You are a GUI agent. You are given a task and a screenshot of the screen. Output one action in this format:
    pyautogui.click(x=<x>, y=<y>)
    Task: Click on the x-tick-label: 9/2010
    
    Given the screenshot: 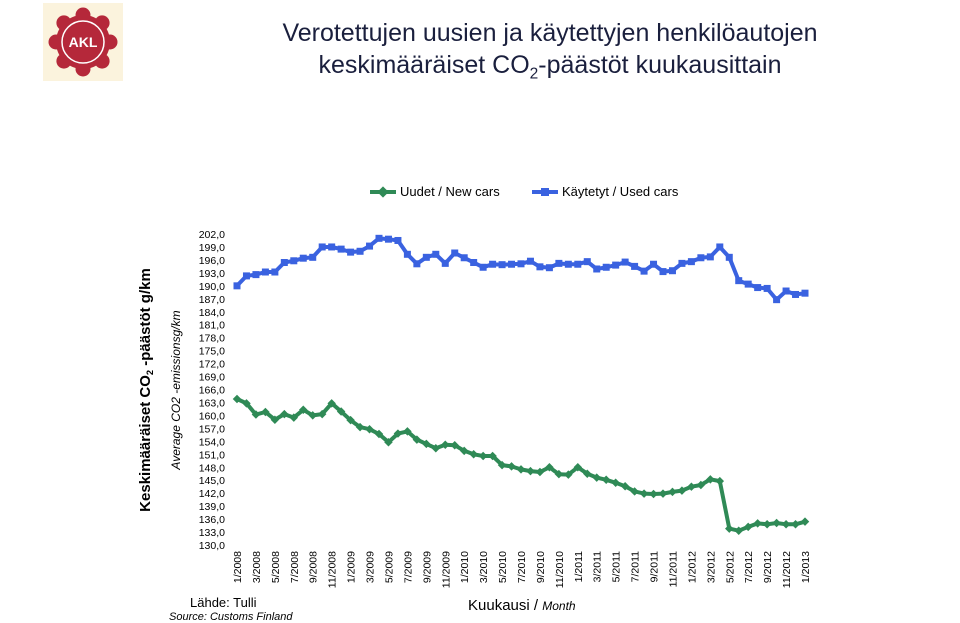 What is the action you would take?
    pyautogui.click(x=541, y=567)
    